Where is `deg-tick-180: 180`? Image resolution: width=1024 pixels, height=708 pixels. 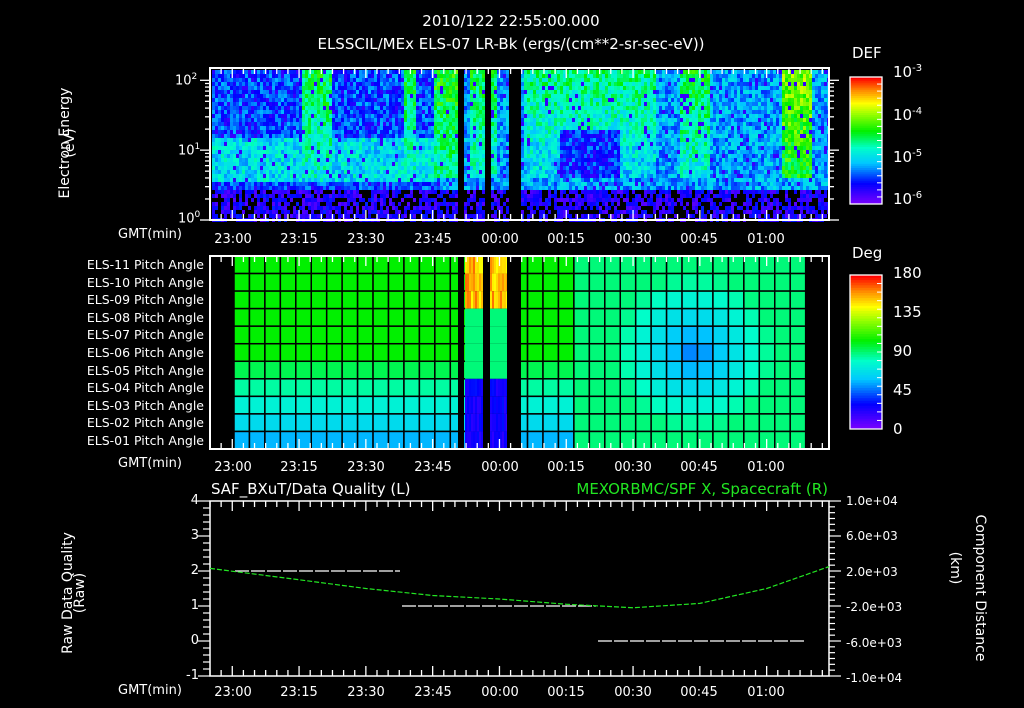
deg-tick-180: 180 is located at coordinates (907, 273).